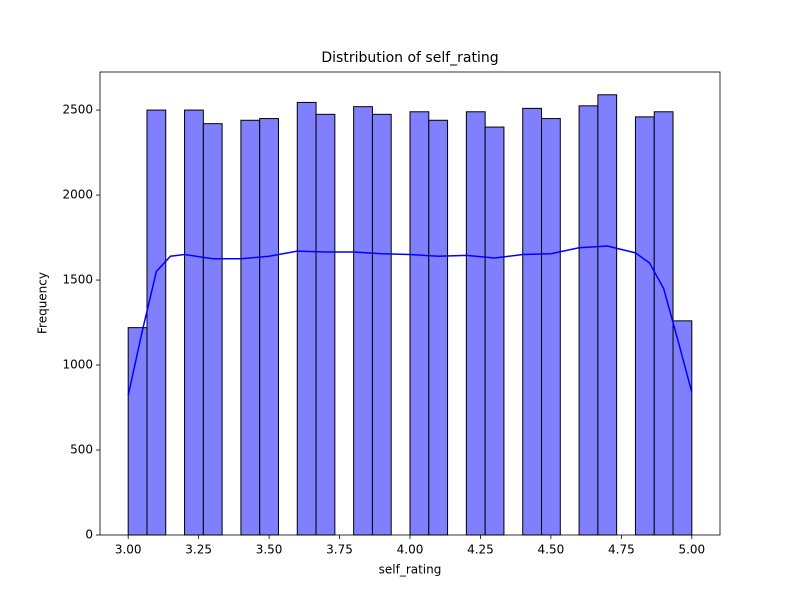  What do you see at coordinates (551, 550) in the screenshot?
I see `x-tick-label: 4.50` at bounding box center [551, 550].